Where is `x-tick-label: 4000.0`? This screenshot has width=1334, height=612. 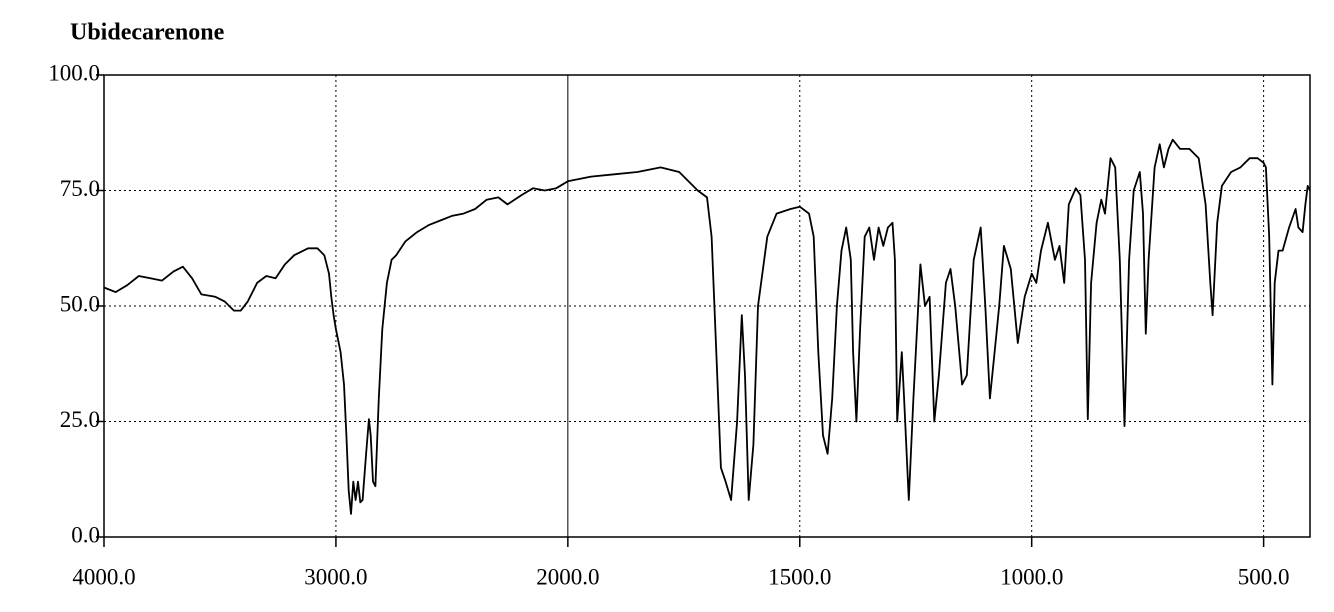 x-tick-label: 4000.0 is located at coordinates (103, 576).